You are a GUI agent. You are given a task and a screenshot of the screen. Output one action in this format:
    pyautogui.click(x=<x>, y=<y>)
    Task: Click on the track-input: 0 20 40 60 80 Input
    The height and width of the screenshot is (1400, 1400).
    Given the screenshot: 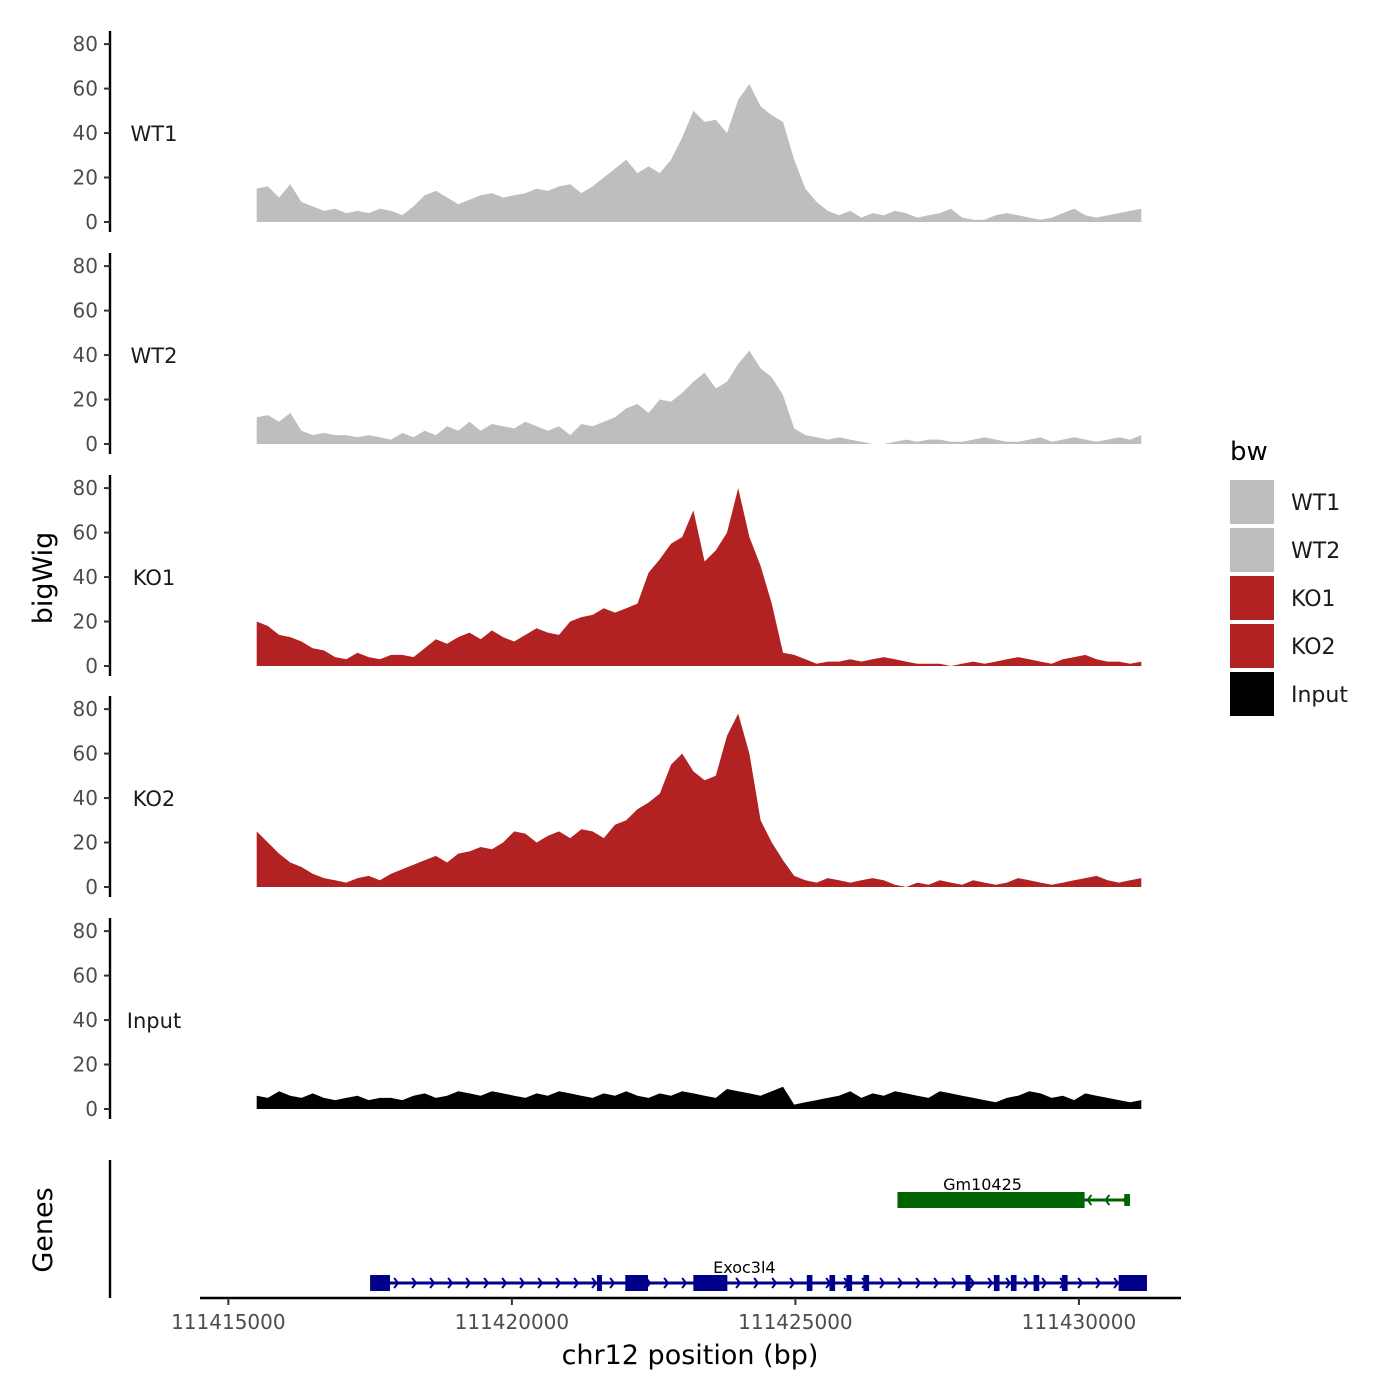 What is the action you would take?
    pyautogui.click(x=607, y=1019)
    